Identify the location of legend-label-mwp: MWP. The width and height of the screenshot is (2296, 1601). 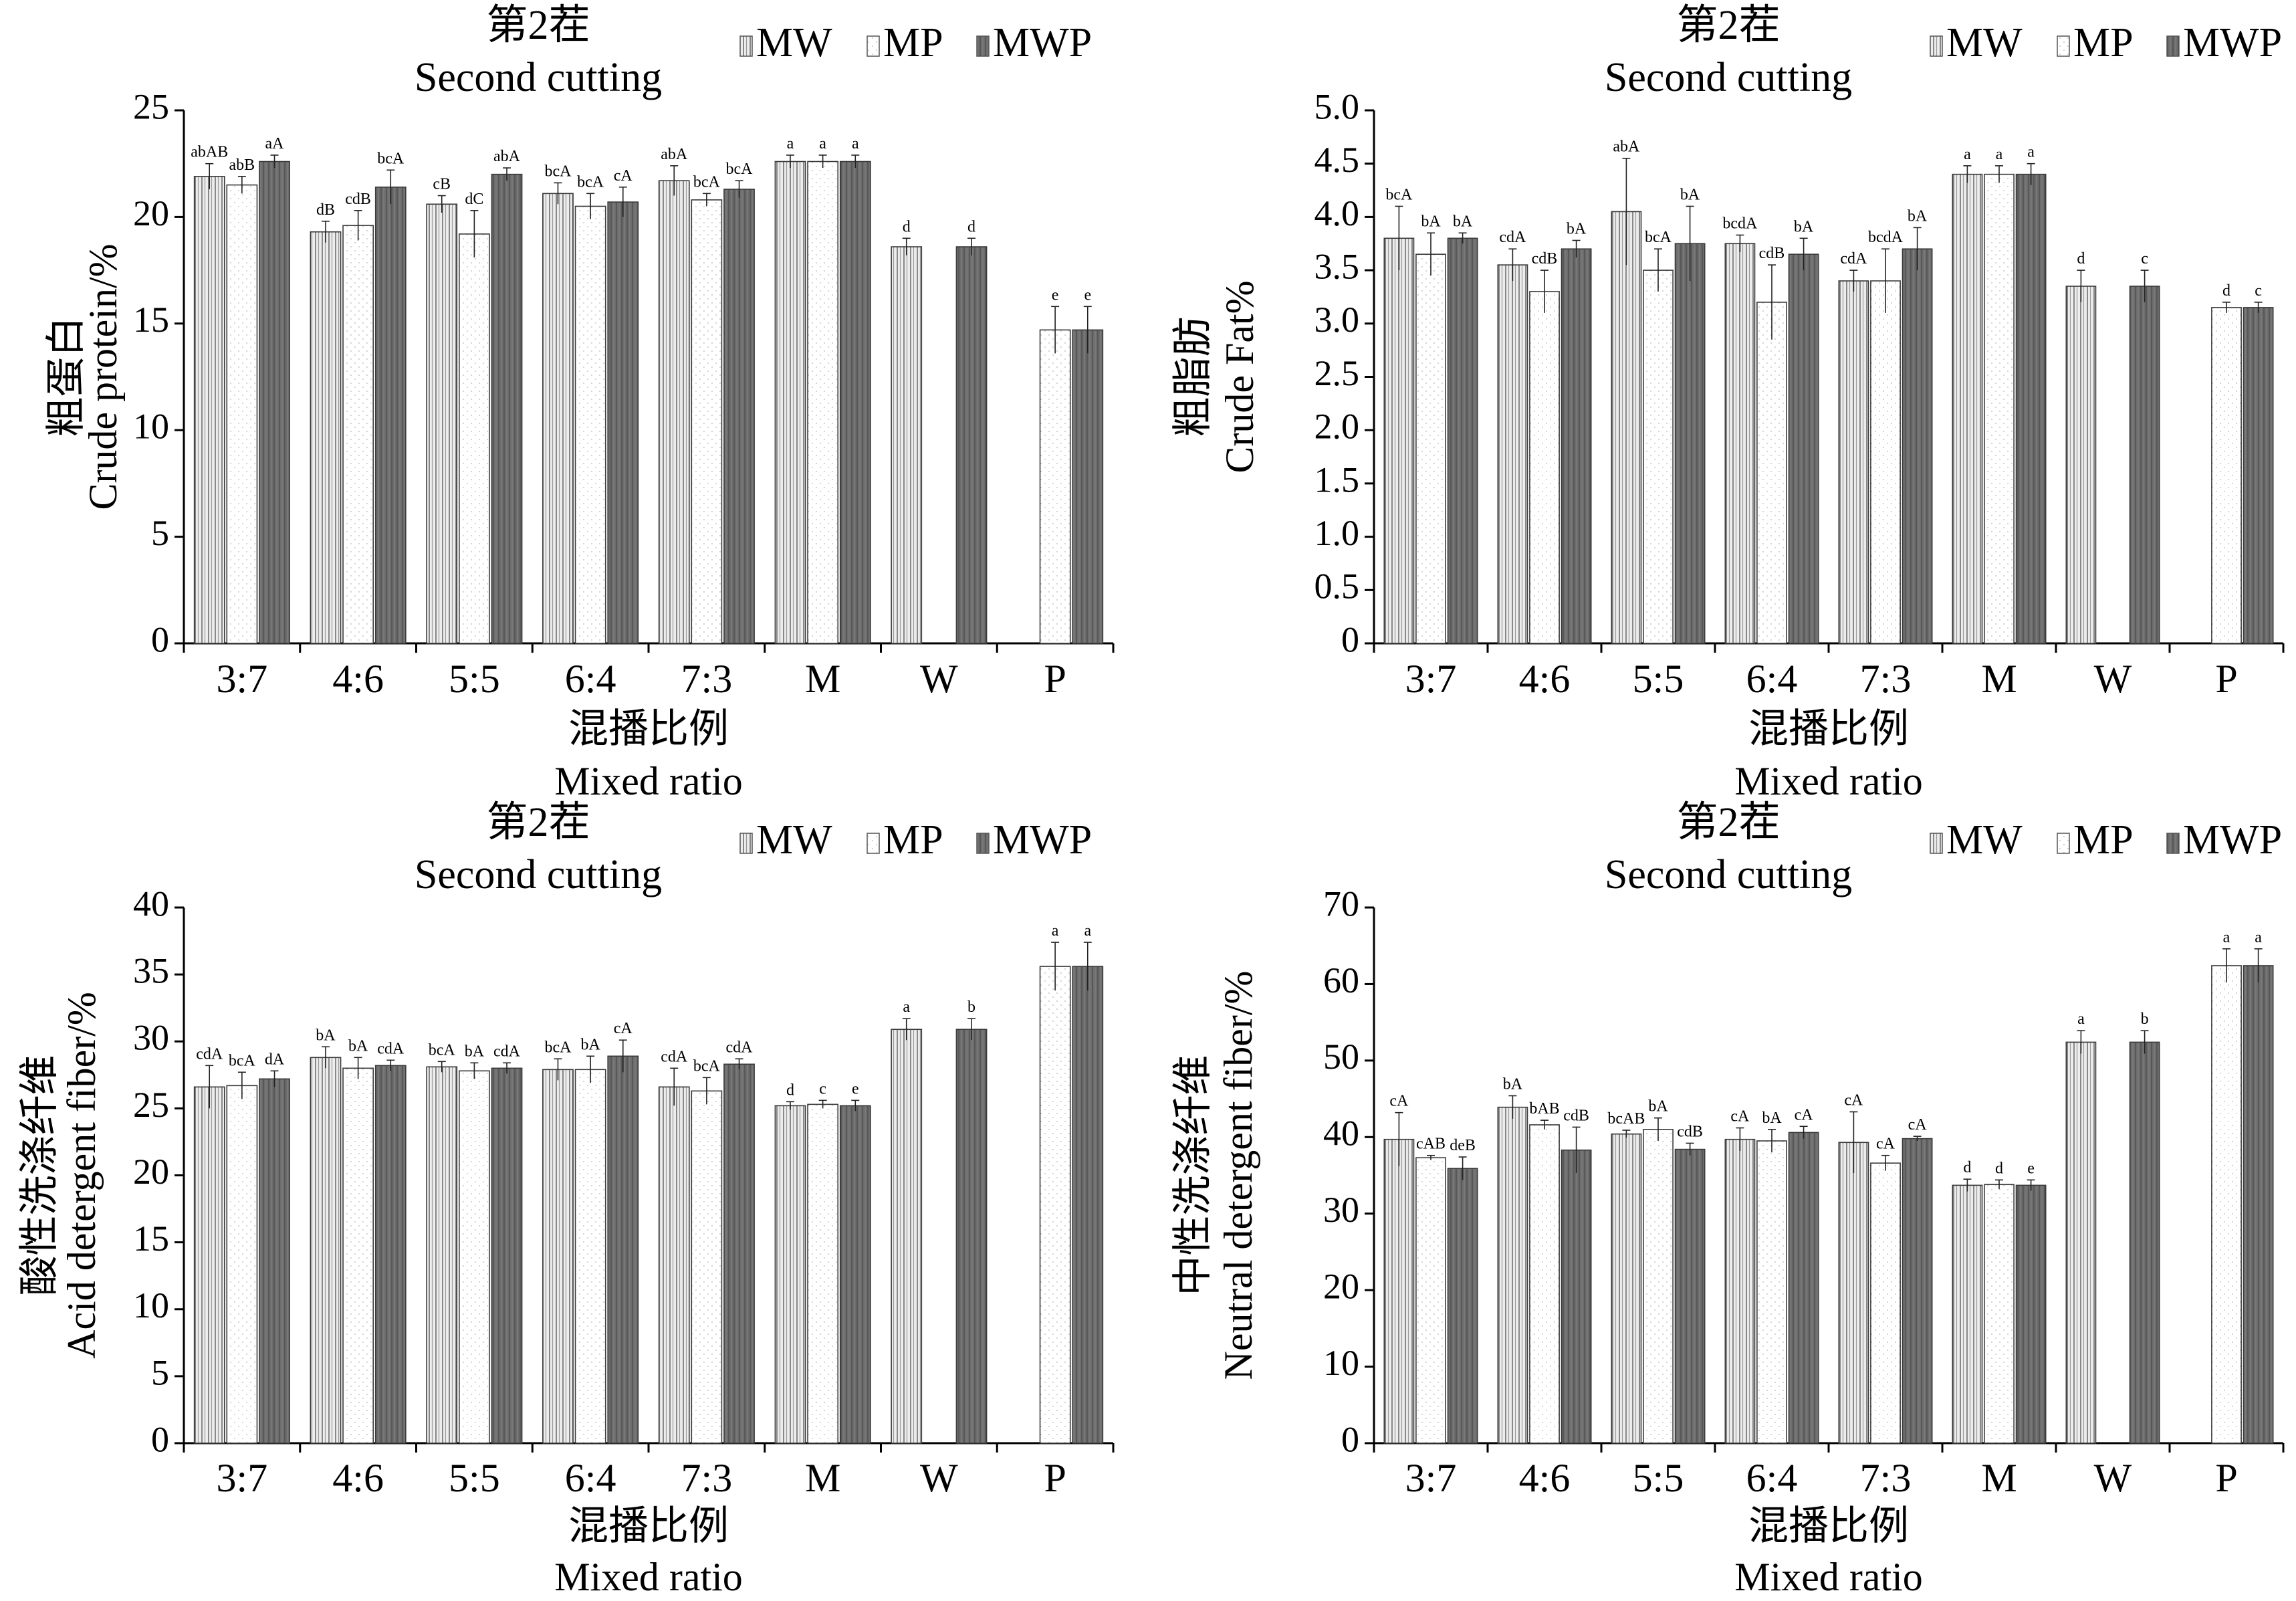
(1042, 43).